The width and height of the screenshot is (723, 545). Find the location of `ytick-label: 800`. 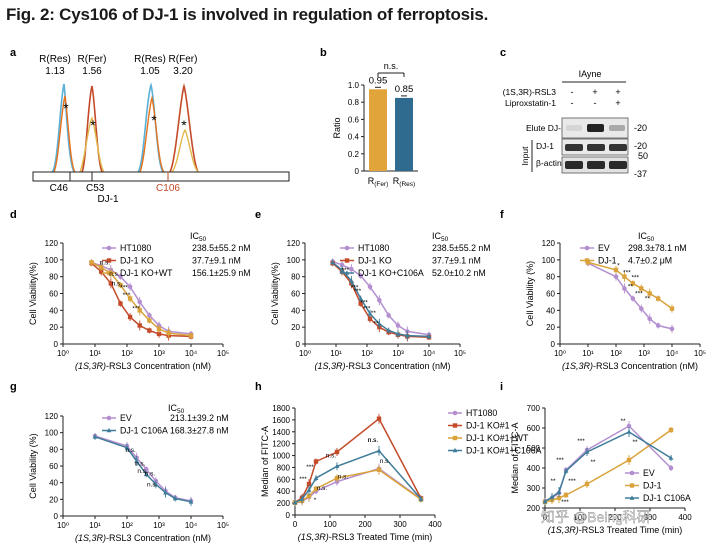

ytick-label: 800 is located at coordinates (284, 467).